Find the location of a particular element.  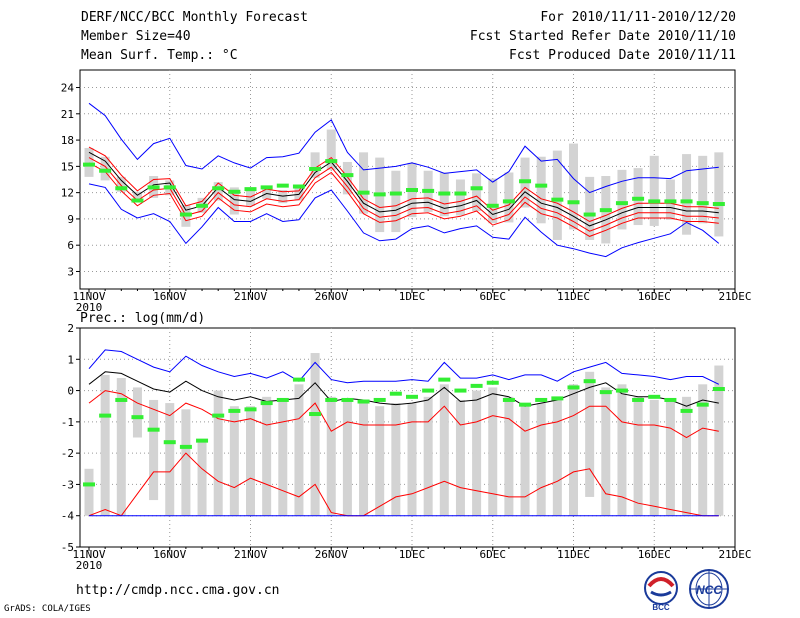

y-tick-label: 3 is located at coordinates (70, 271).